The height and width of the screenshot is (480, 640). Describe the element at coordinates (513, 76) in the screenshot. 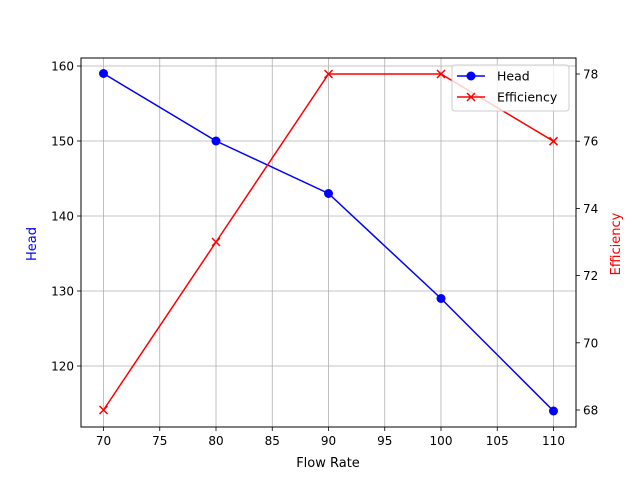

I see `legend-label: Head` at that location.